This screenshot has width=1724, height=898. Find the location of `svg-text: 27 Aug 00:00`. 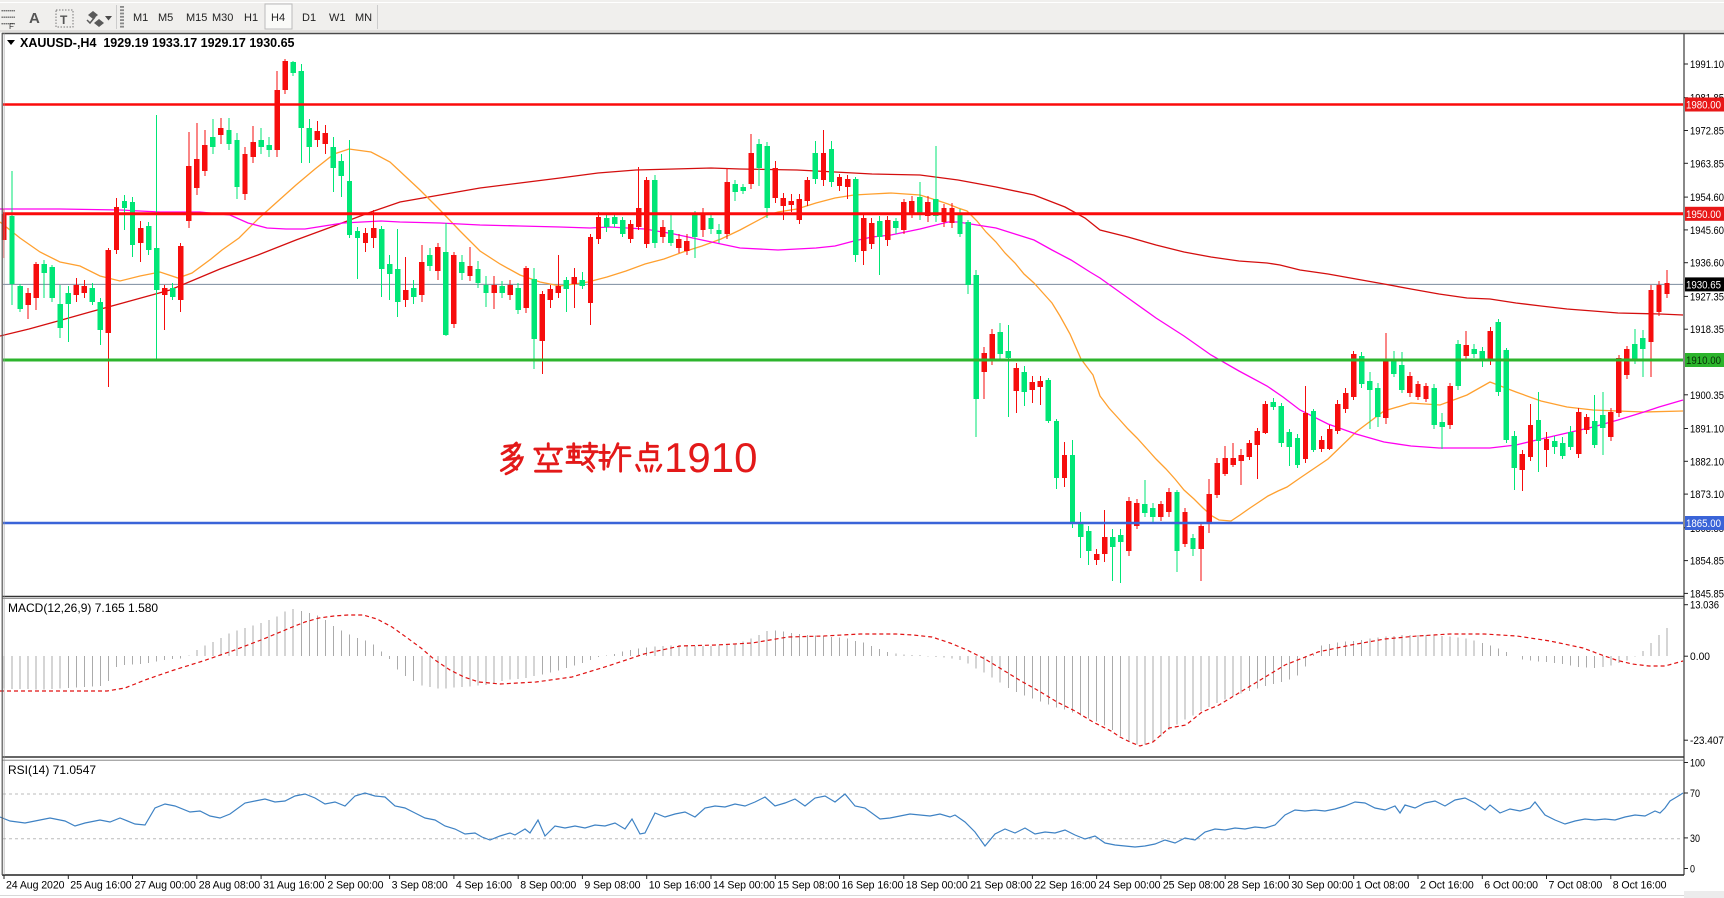

svg-text: 27 Aug 00:00 is located at coordinates (165, 886).